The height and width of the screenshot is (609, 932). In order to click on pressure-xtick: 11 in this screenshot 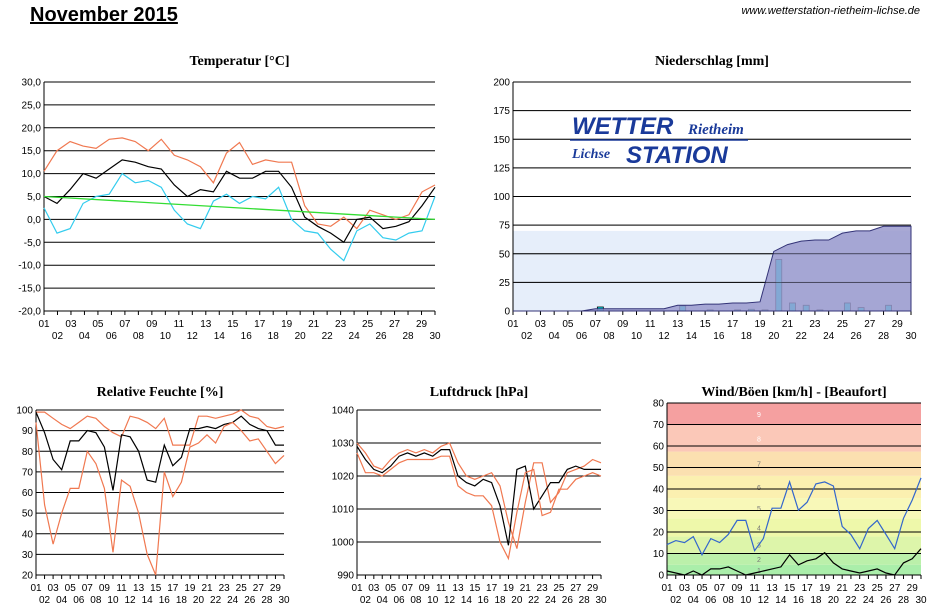, I will do `click(441, 588)`.